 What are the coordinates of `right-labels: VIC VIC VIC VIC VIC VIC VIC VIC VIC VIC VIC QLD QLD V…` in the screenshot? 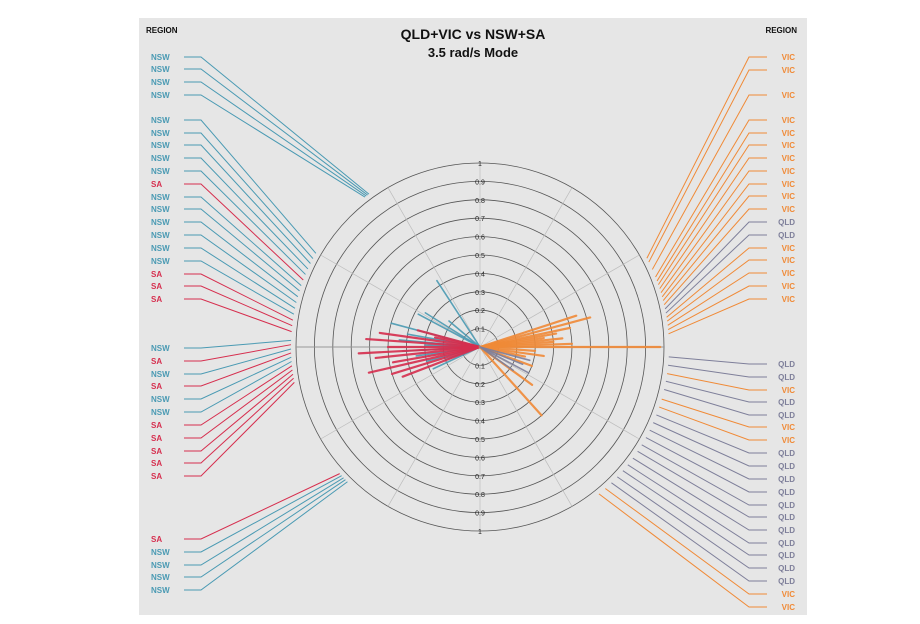 It's located at (786, 332).